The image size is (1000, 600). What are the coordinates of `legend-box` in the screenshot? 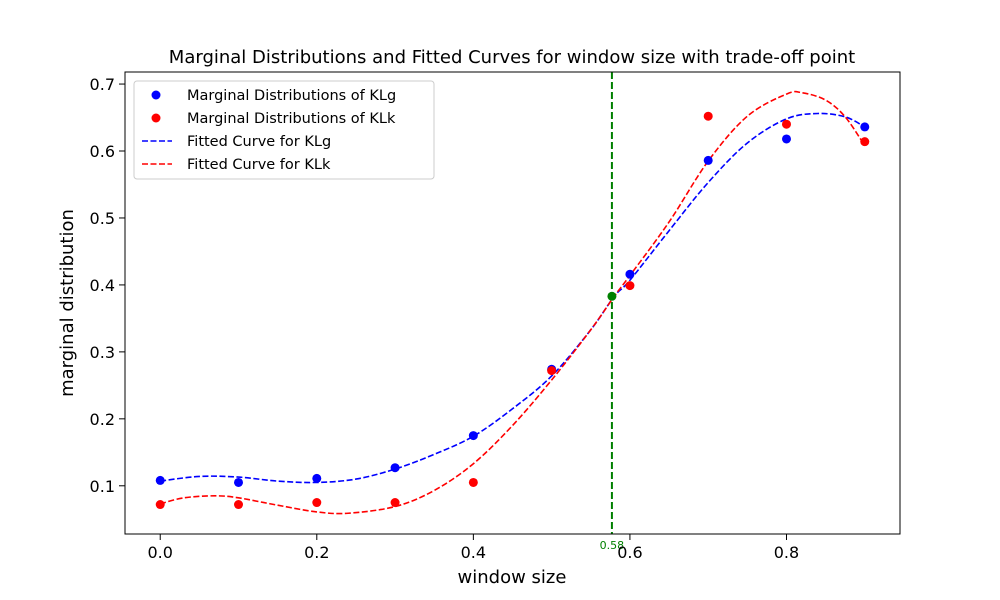 It's located at (284, 130).